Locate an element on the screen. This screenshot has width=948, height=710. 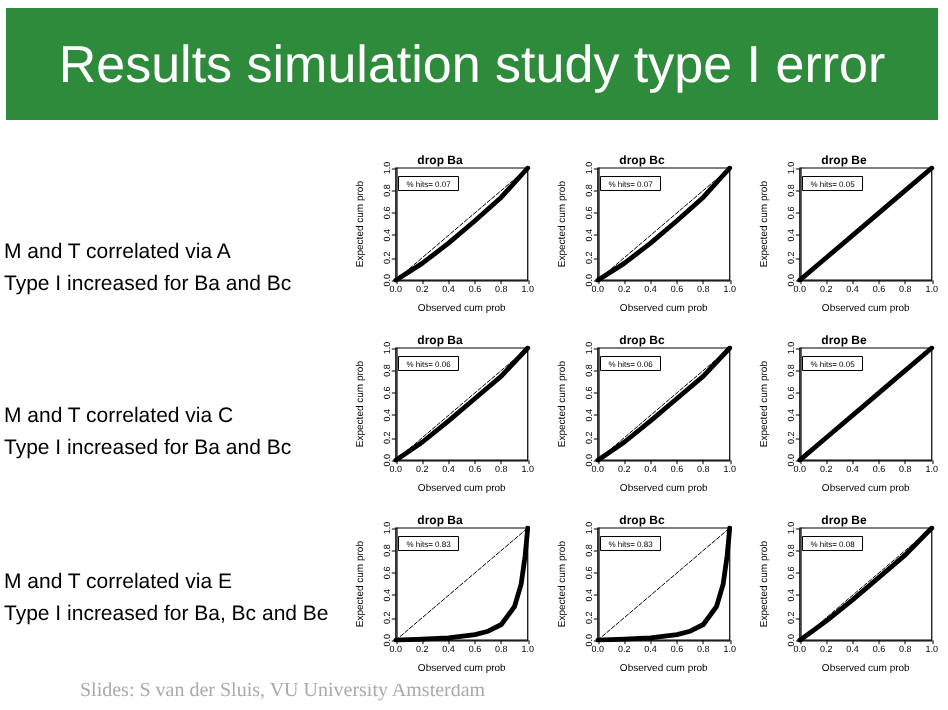
text: M and T correlated via C Type I increased for Ba and Bc is located at coordinates (148, 433).